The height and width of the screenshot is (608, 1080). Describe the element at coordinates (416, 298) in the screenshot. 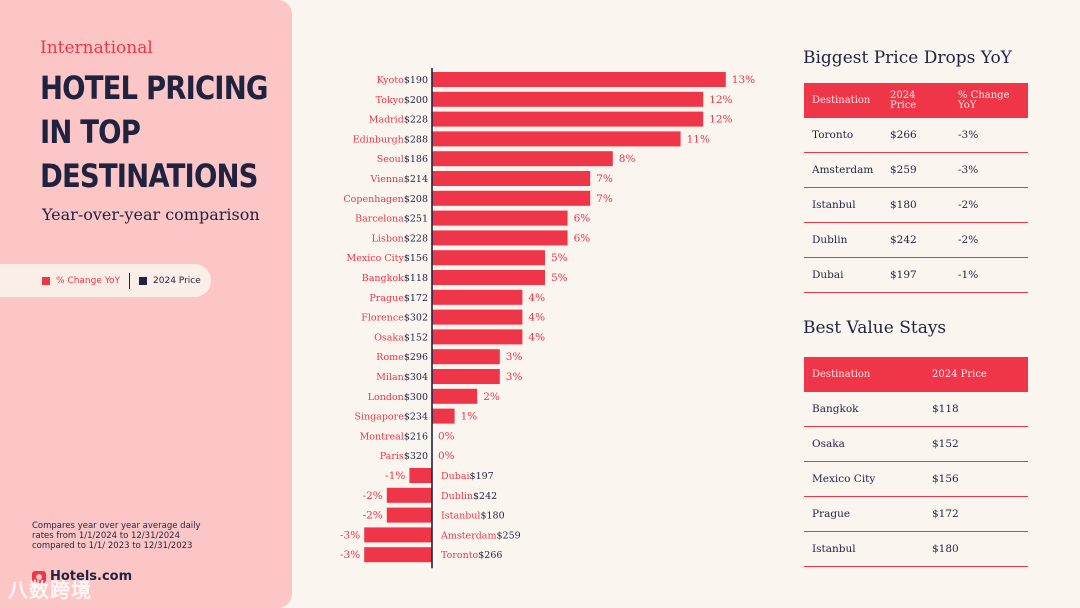

I see `price-label: $172` at that location.